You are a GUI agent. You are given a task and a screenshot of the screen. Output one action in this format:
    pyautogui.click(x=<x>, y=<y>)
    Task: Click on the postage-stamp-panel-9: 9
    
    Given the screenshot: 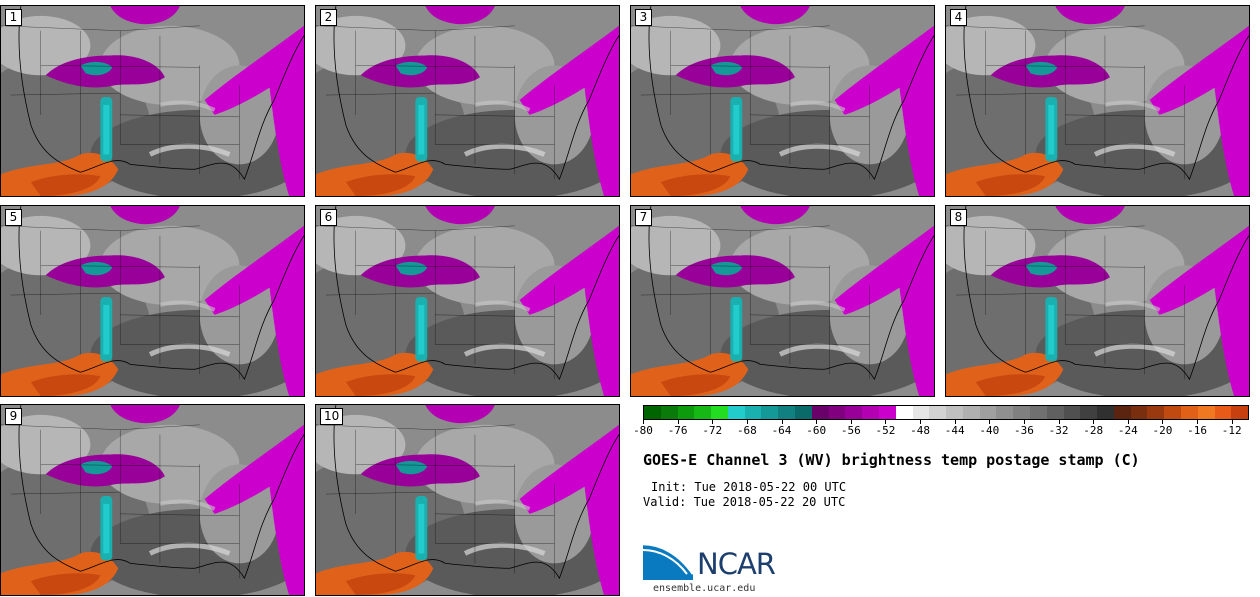 What is the action you would take?
    pyautogui.click(x=152, y=500)
    